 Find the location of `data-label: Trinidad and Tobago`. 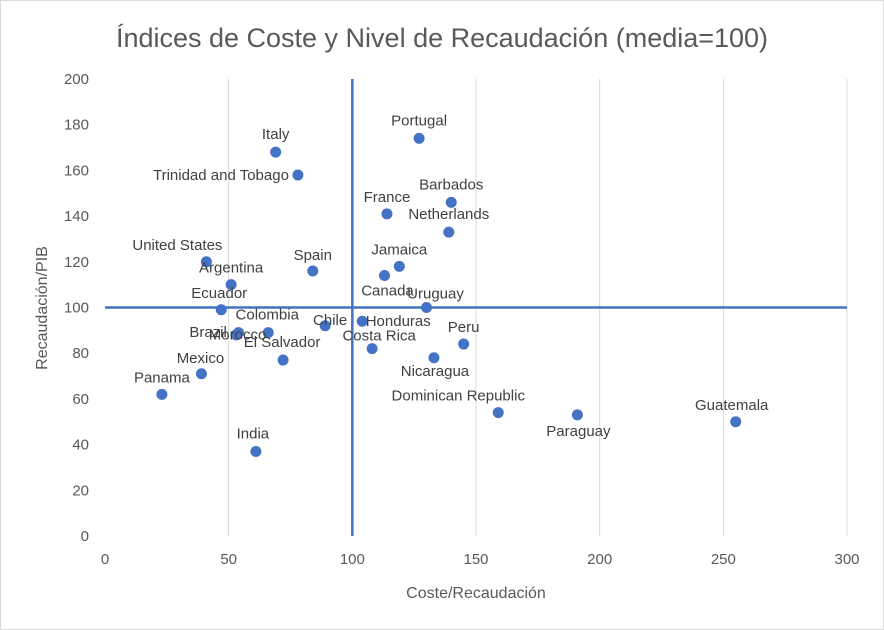

data-label: Trinidad and Tobago is located at coordinates (221, 175).